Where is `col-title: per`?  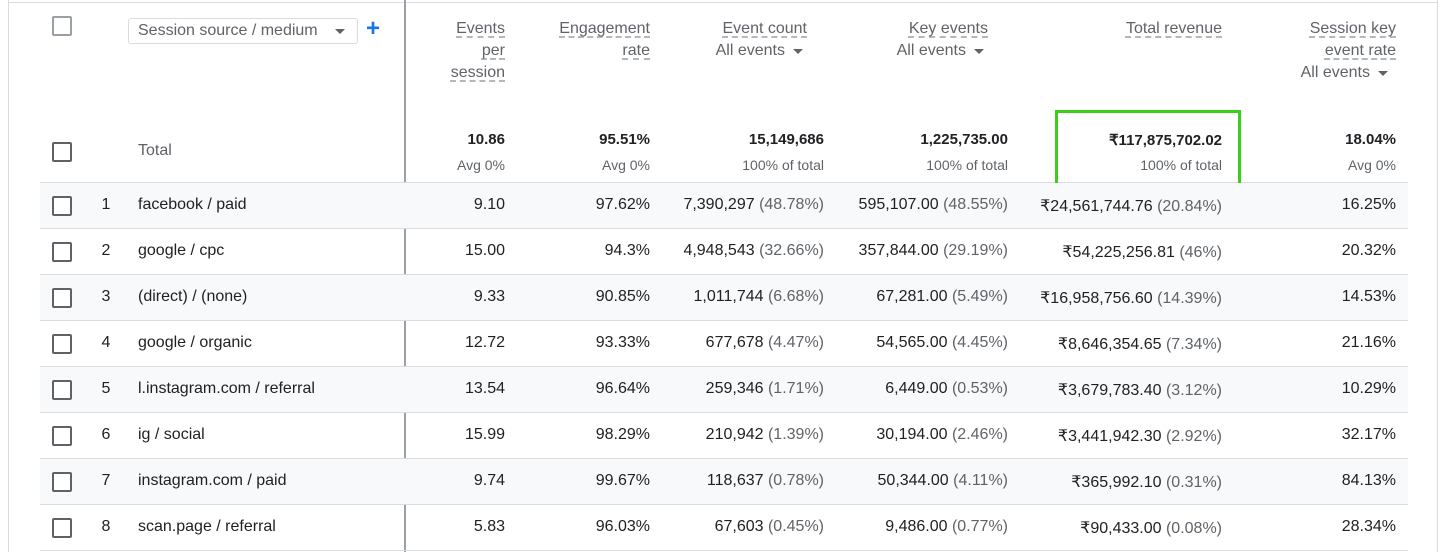
col-title: per is located at coordinates (493, 50).